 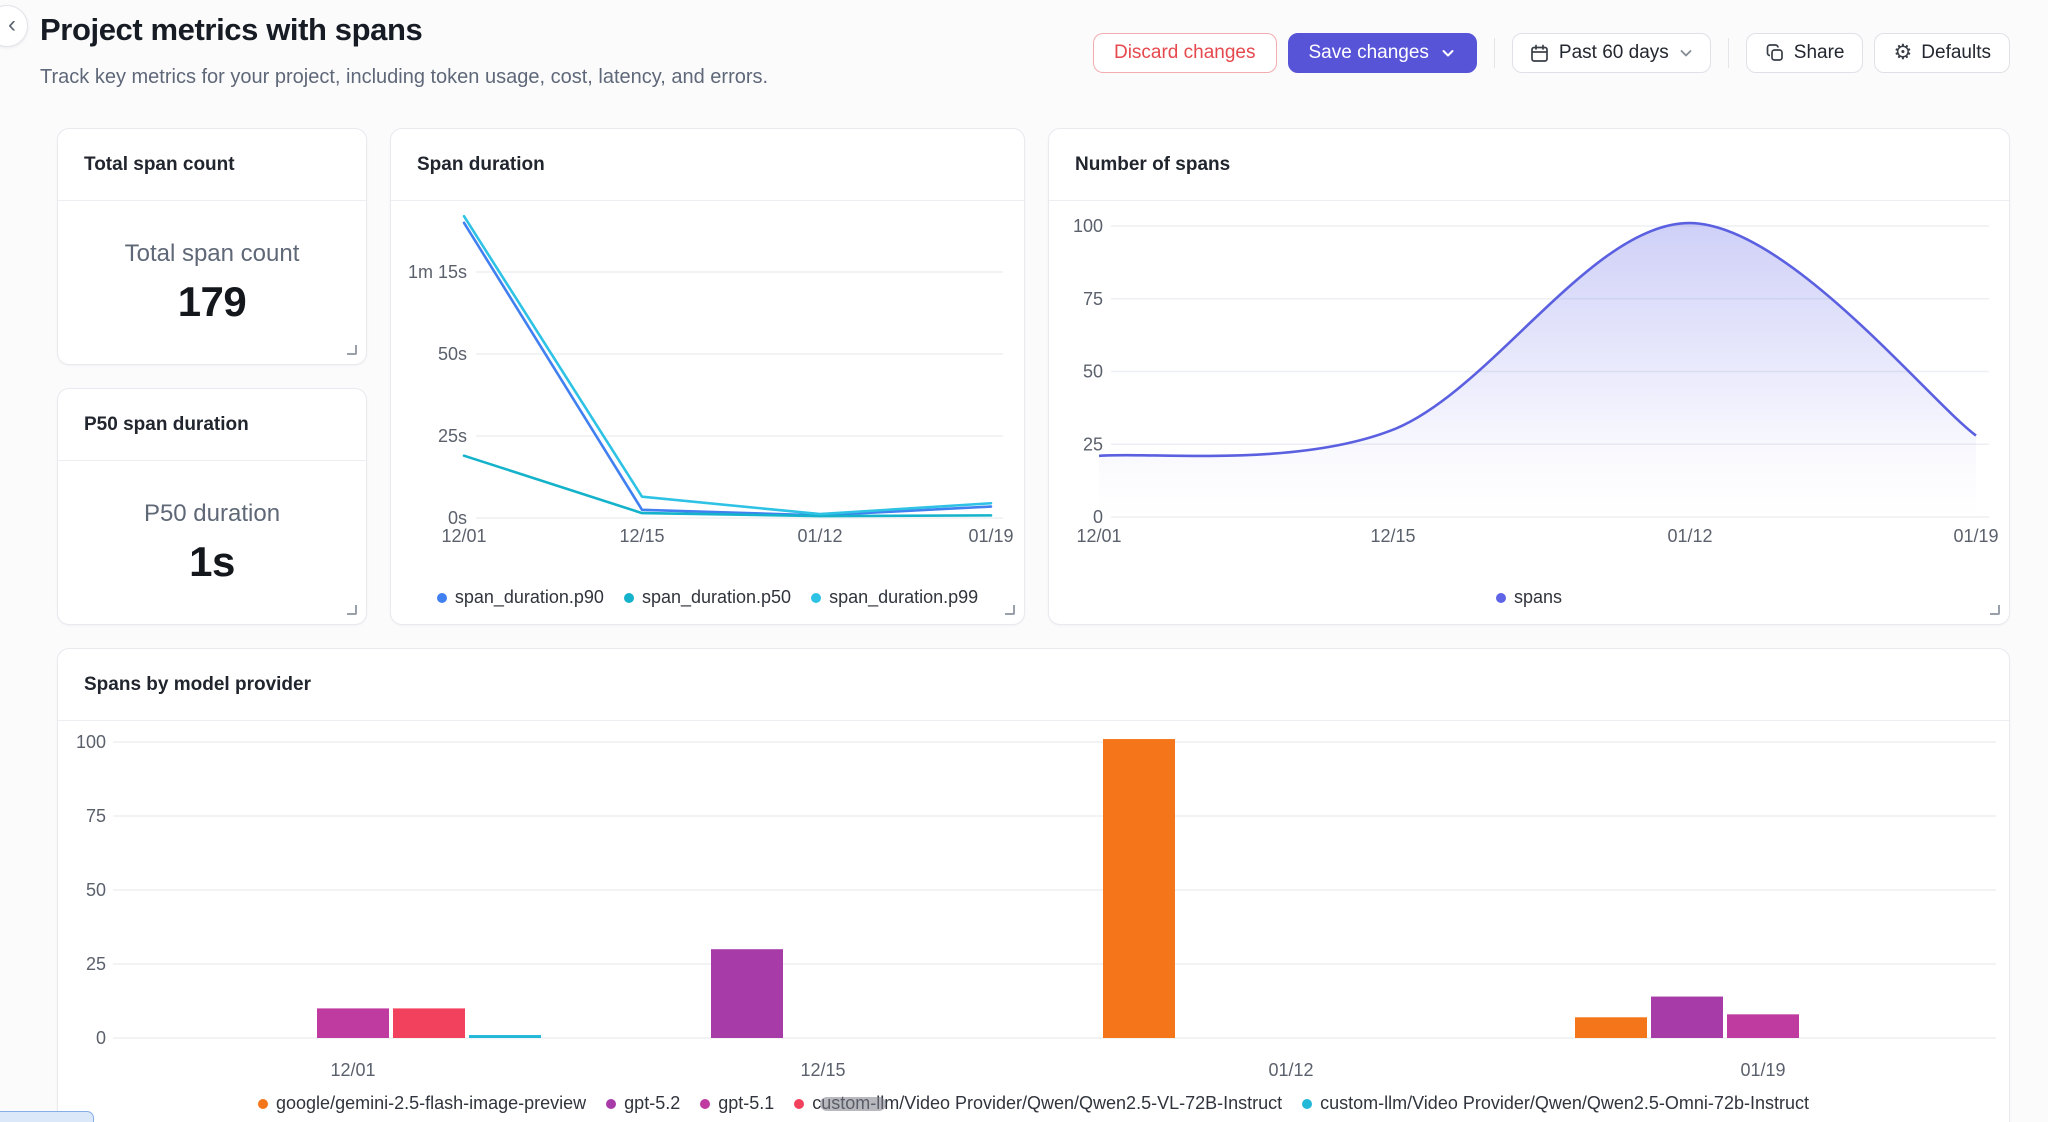 I want to click on legend-item-gpt-5.1: gpt-5.1, so click(x=737, y=1103).